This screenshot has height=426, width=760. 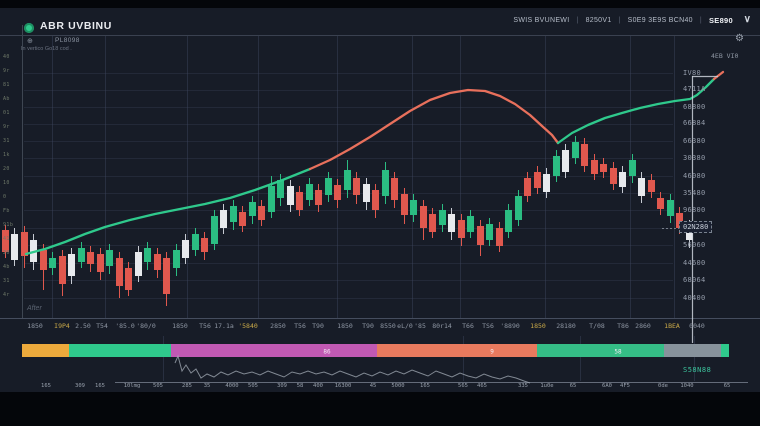 What do you see at coordinates (717, 177) in the screenshot?
I see `price-scale` at bounding box center [717, 177].